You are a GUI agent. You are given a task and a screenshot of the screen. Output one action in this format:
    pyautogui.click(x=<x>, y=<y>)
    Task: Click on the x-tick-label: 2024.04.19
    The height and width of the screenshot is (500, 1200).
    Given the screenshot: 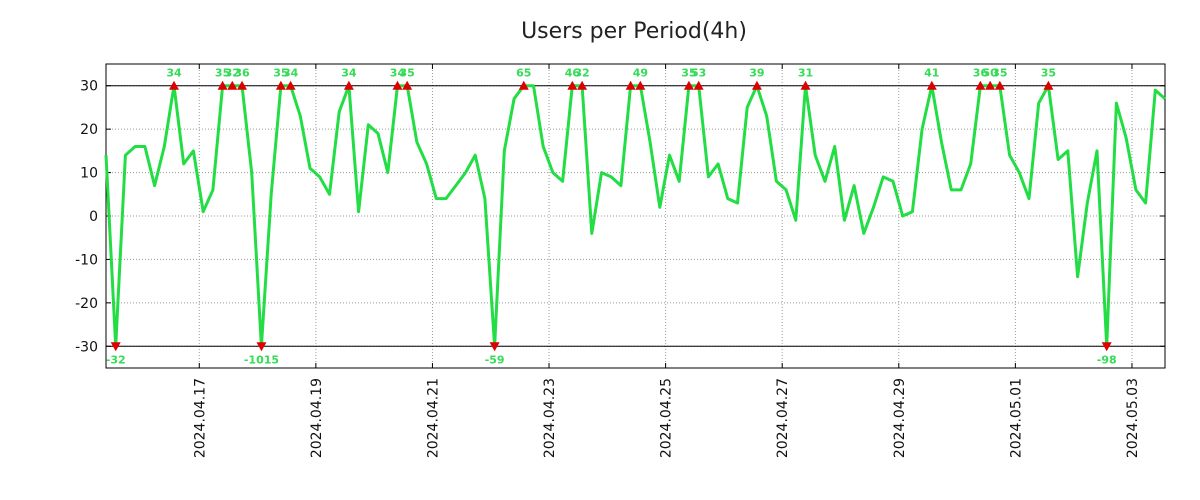 What is the action you would take?
    pyautogui.click(x=317, y=418)
    